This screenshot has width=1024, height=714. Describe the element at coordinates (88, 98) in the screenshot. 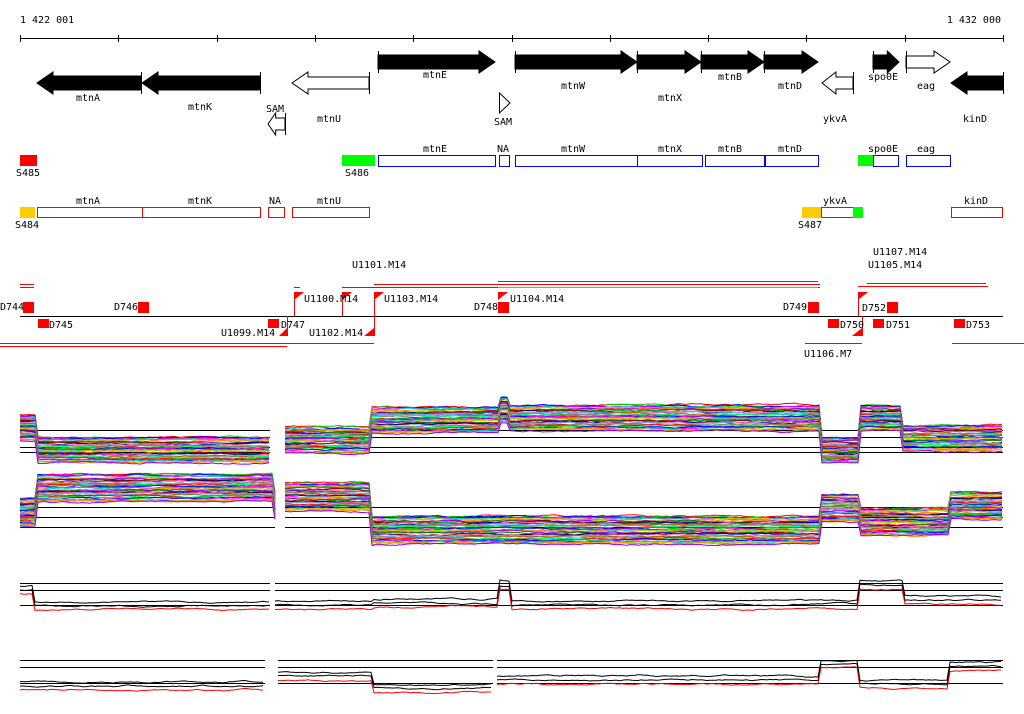

I see `gene-label: mtnA` at that location.